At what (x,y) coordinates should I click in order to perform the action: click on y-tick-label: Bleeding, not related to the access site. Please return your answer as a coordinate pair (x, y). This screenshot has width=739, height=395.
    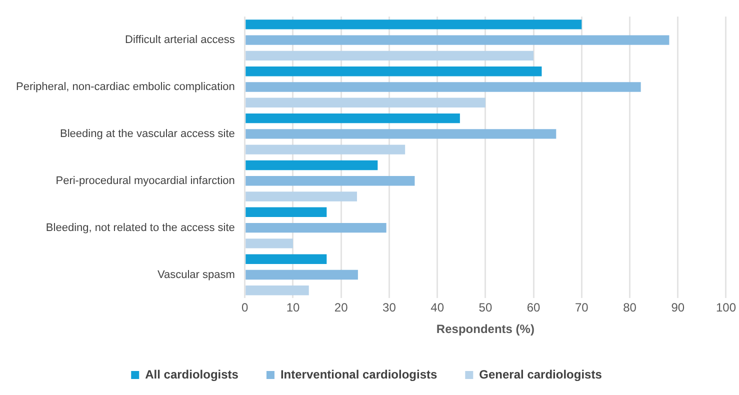
    Looking at the image, I should click on (140, 228).